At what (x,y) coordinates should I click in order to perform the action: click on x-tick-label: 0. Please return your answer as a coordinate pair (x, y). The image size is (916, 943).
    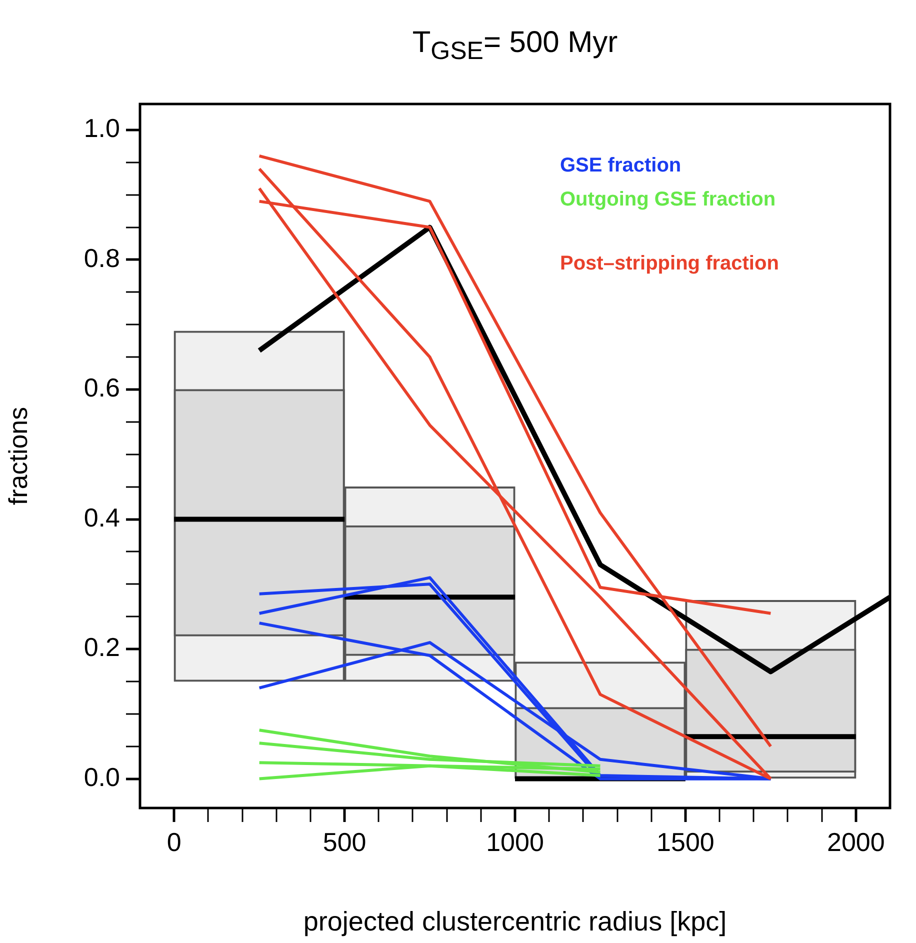
    Looking at the image, I should click on (174, 841).